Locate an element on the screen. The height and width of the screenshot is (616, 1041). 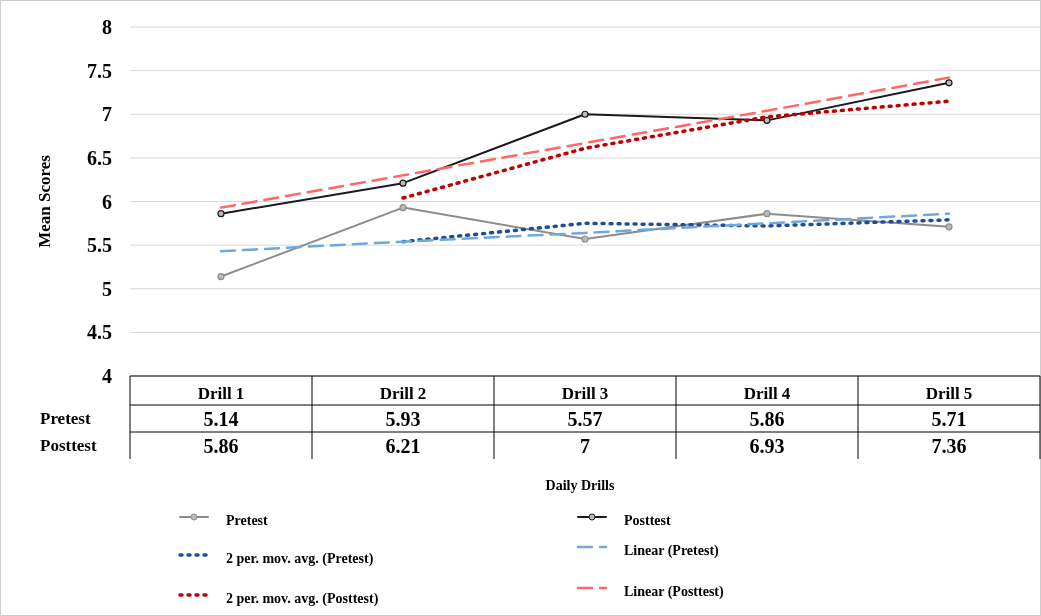
legend-label: Linear (Posttest) is located at coordinates (674, 591).